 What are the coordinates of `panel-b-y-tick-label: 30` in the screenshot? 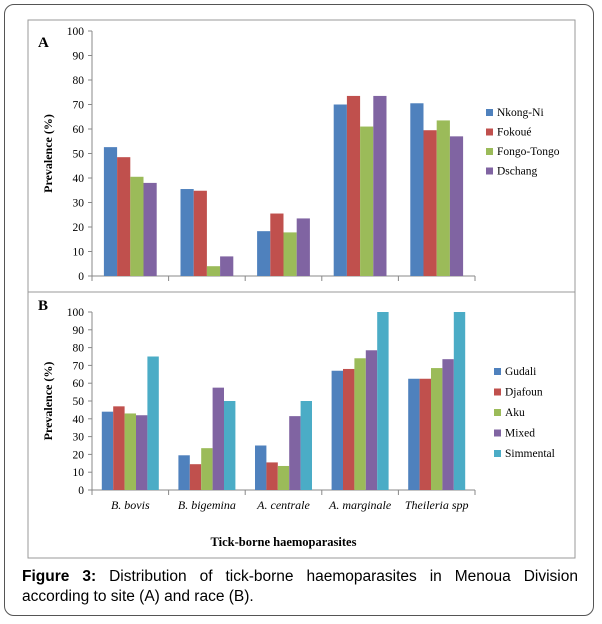 It's located at (79, 438).